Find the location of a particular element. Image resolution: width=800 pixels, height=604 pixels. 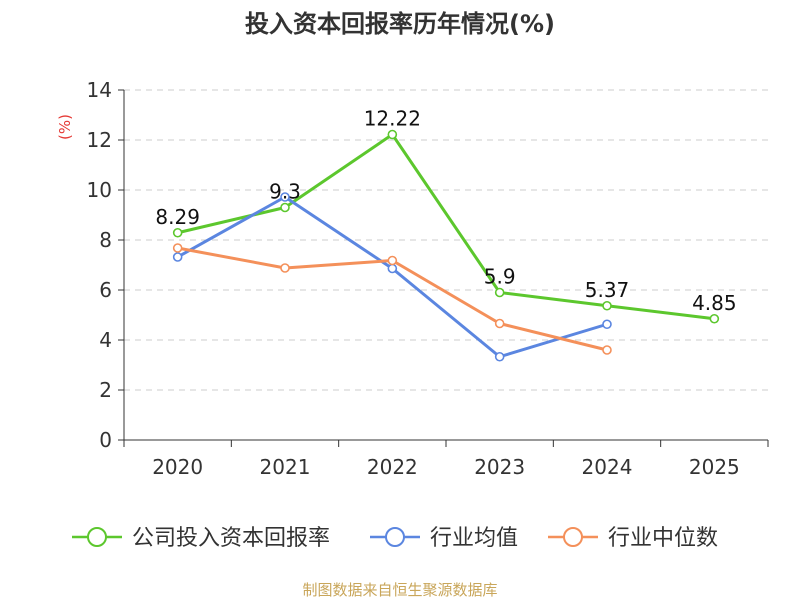

x-tick-label: 2021 is located at coordinates (285, 467).